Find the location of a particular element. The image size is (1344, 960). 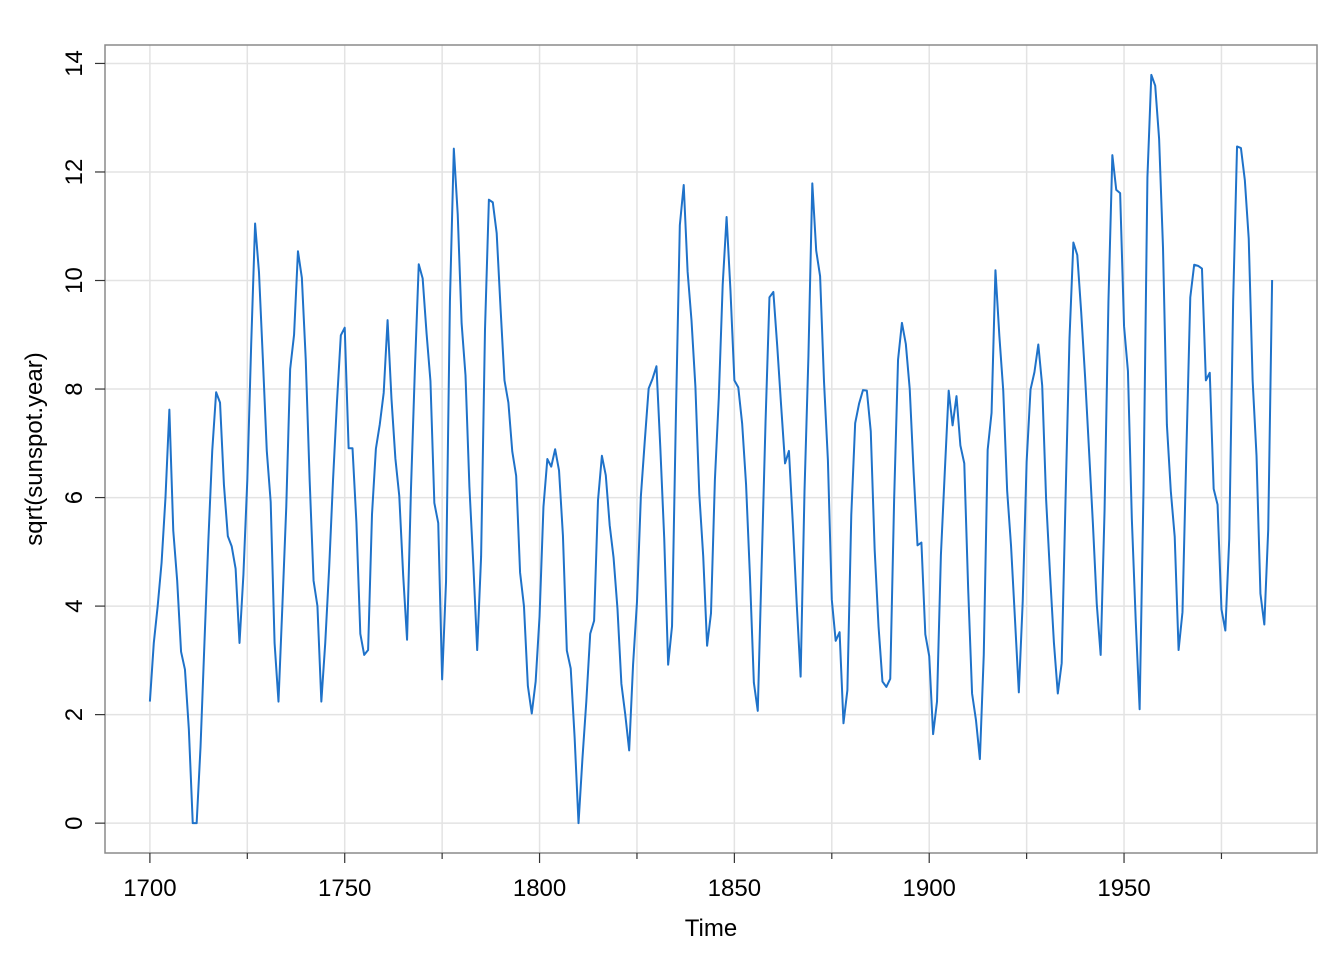

y-tick-label: 0 is located at coordinates (74, 822).